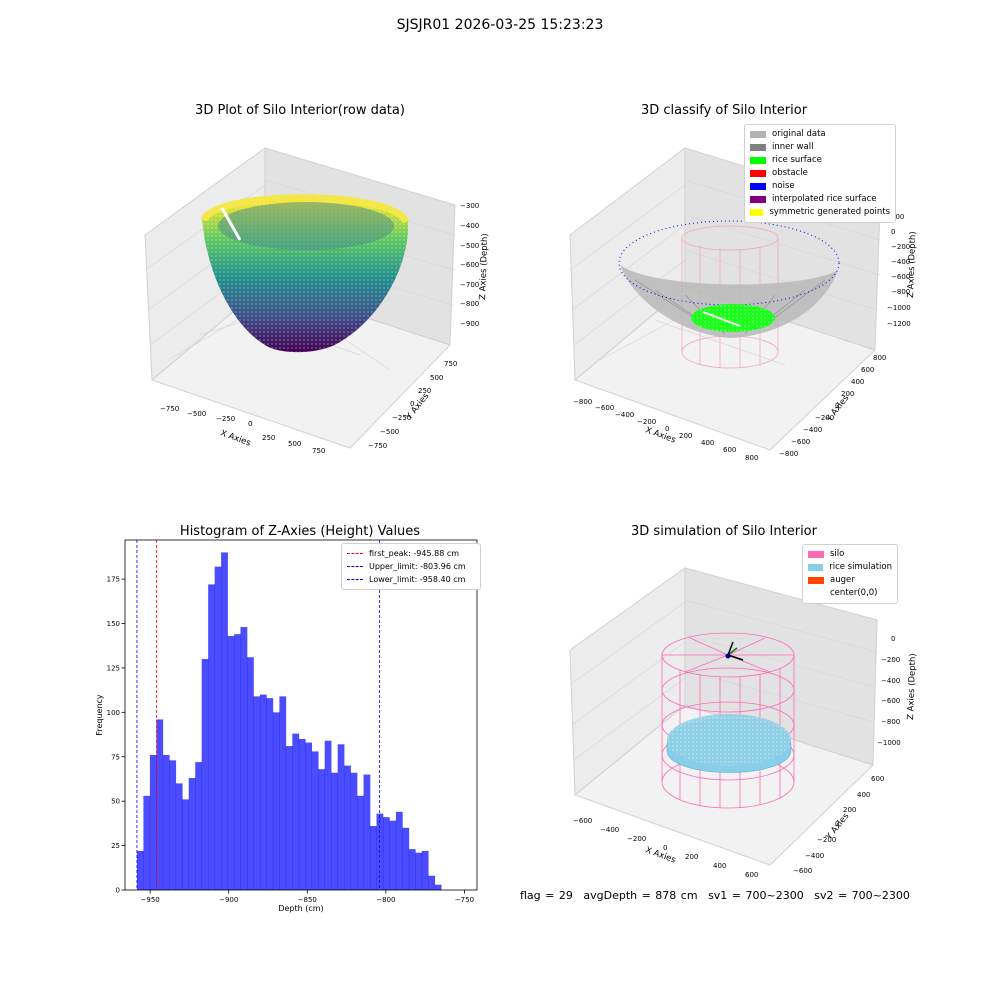  I want to click on histogram-ytick-label: 25, so click(115, 846).